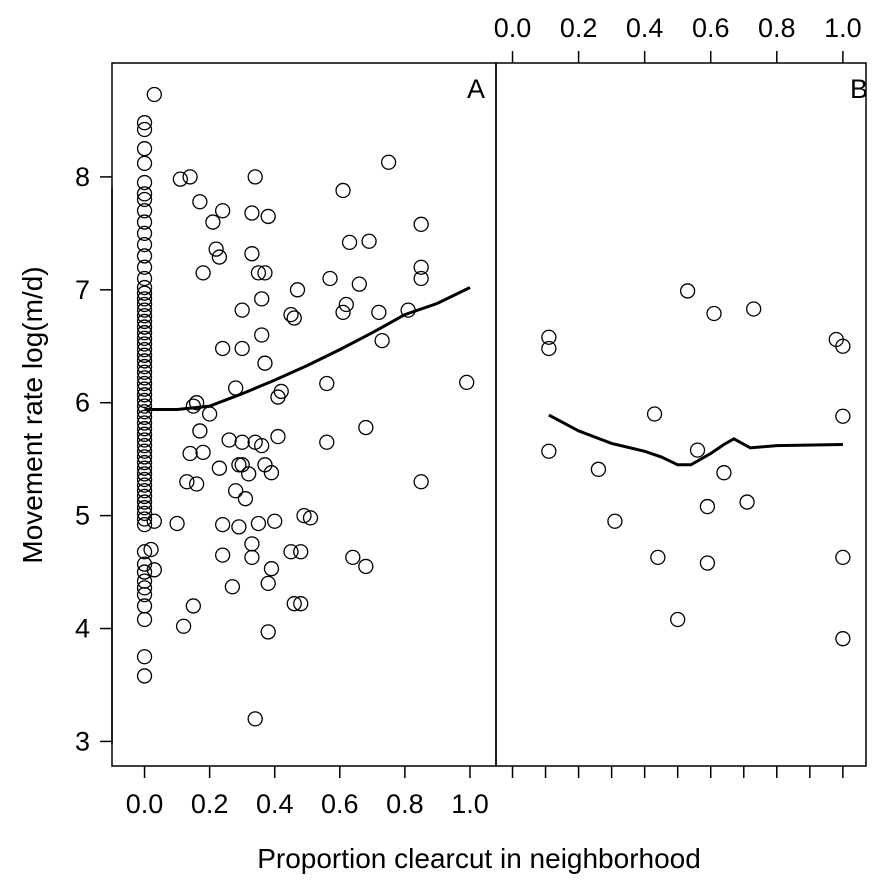 Image resolution: width=879 pixels, height=883 pixels. I want to click on y-axis: 3 4 5 6 7 8 Movement rate log(m/d), so click(65, 459).